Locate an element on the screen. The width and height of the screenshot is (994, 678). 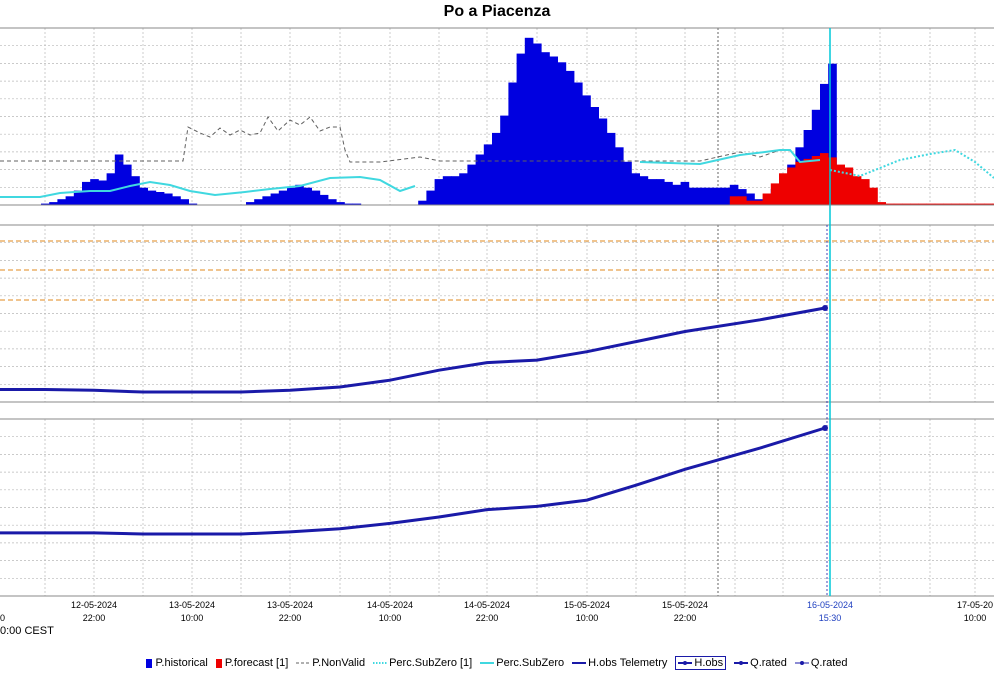
legend-item: P.forecast [1] is located at coordinates (252, 663).